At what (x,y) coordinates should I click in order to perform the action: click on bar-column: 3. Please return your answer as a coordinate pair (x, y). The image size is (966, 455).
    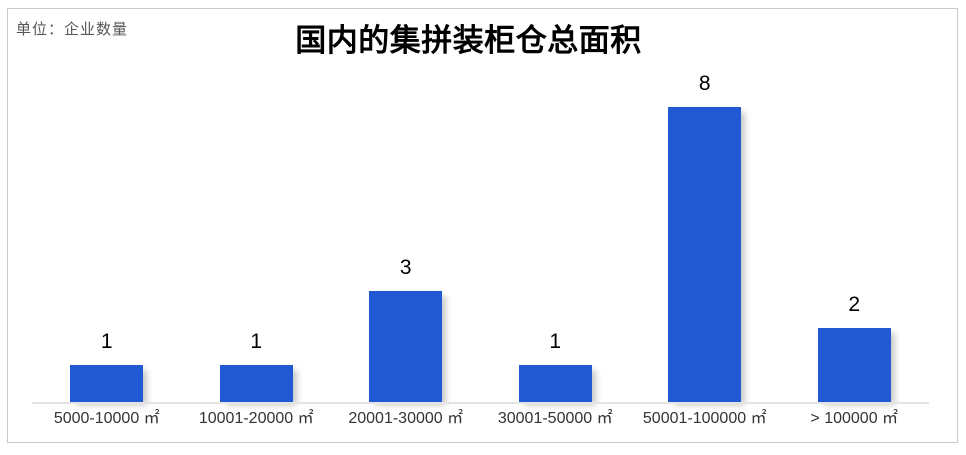
    Looking at the image, I should click on (406, 229).